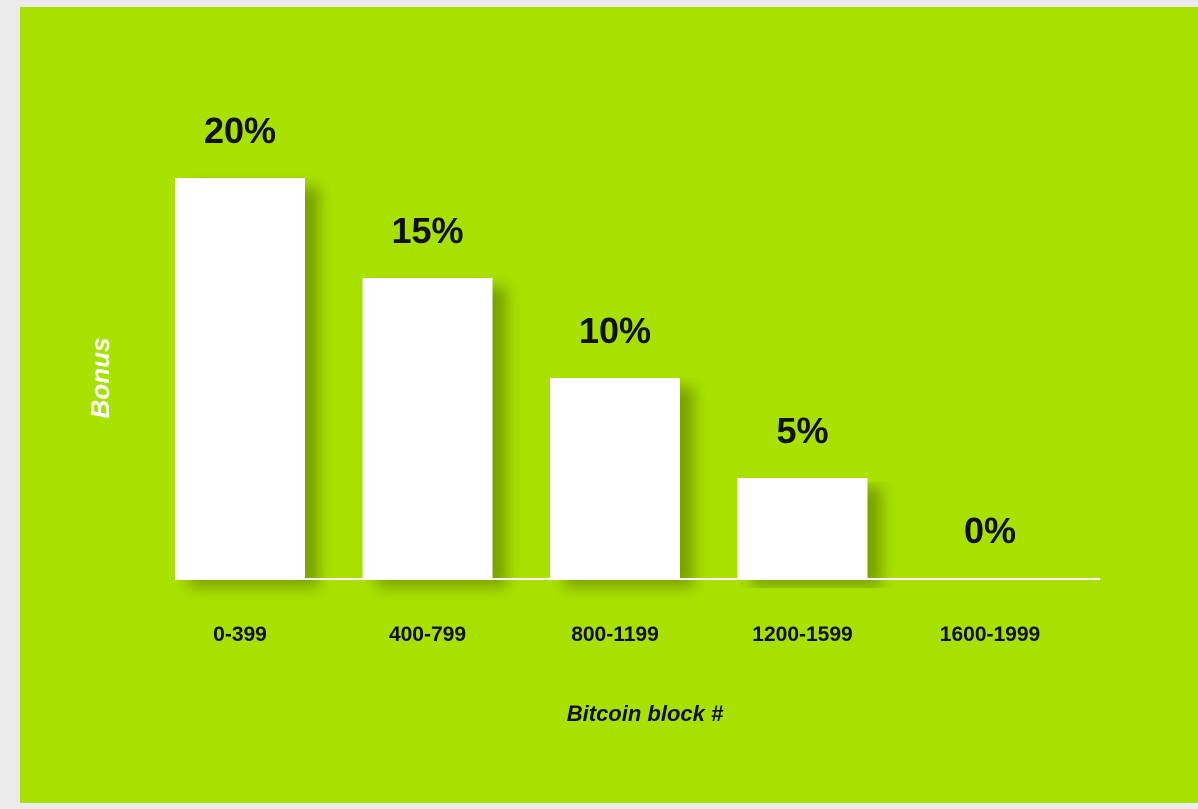 This screenshot has width=1198, height=809. What do you see at coordinates (615, 634) in the screenshot?
I see `tick-label-800-1199: 800-1199` at bounding box center [615, 634].